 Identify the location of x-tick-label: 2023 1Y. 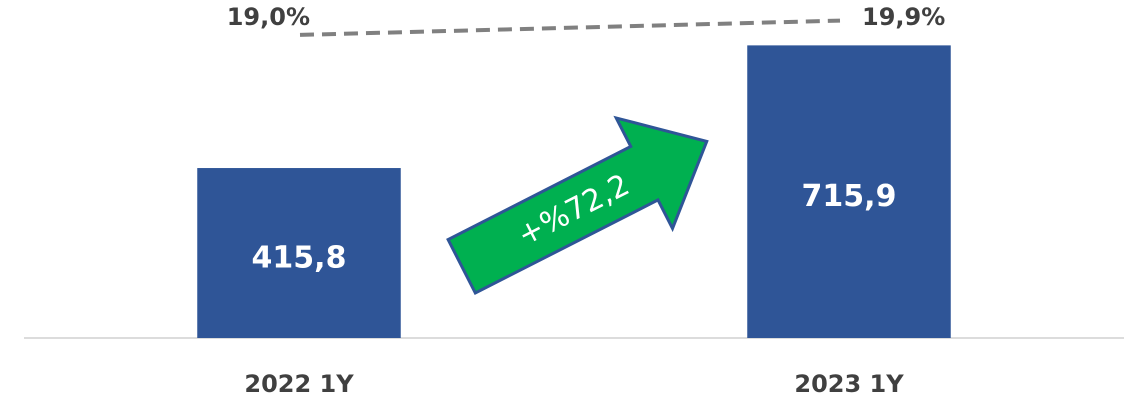
(849, 384).